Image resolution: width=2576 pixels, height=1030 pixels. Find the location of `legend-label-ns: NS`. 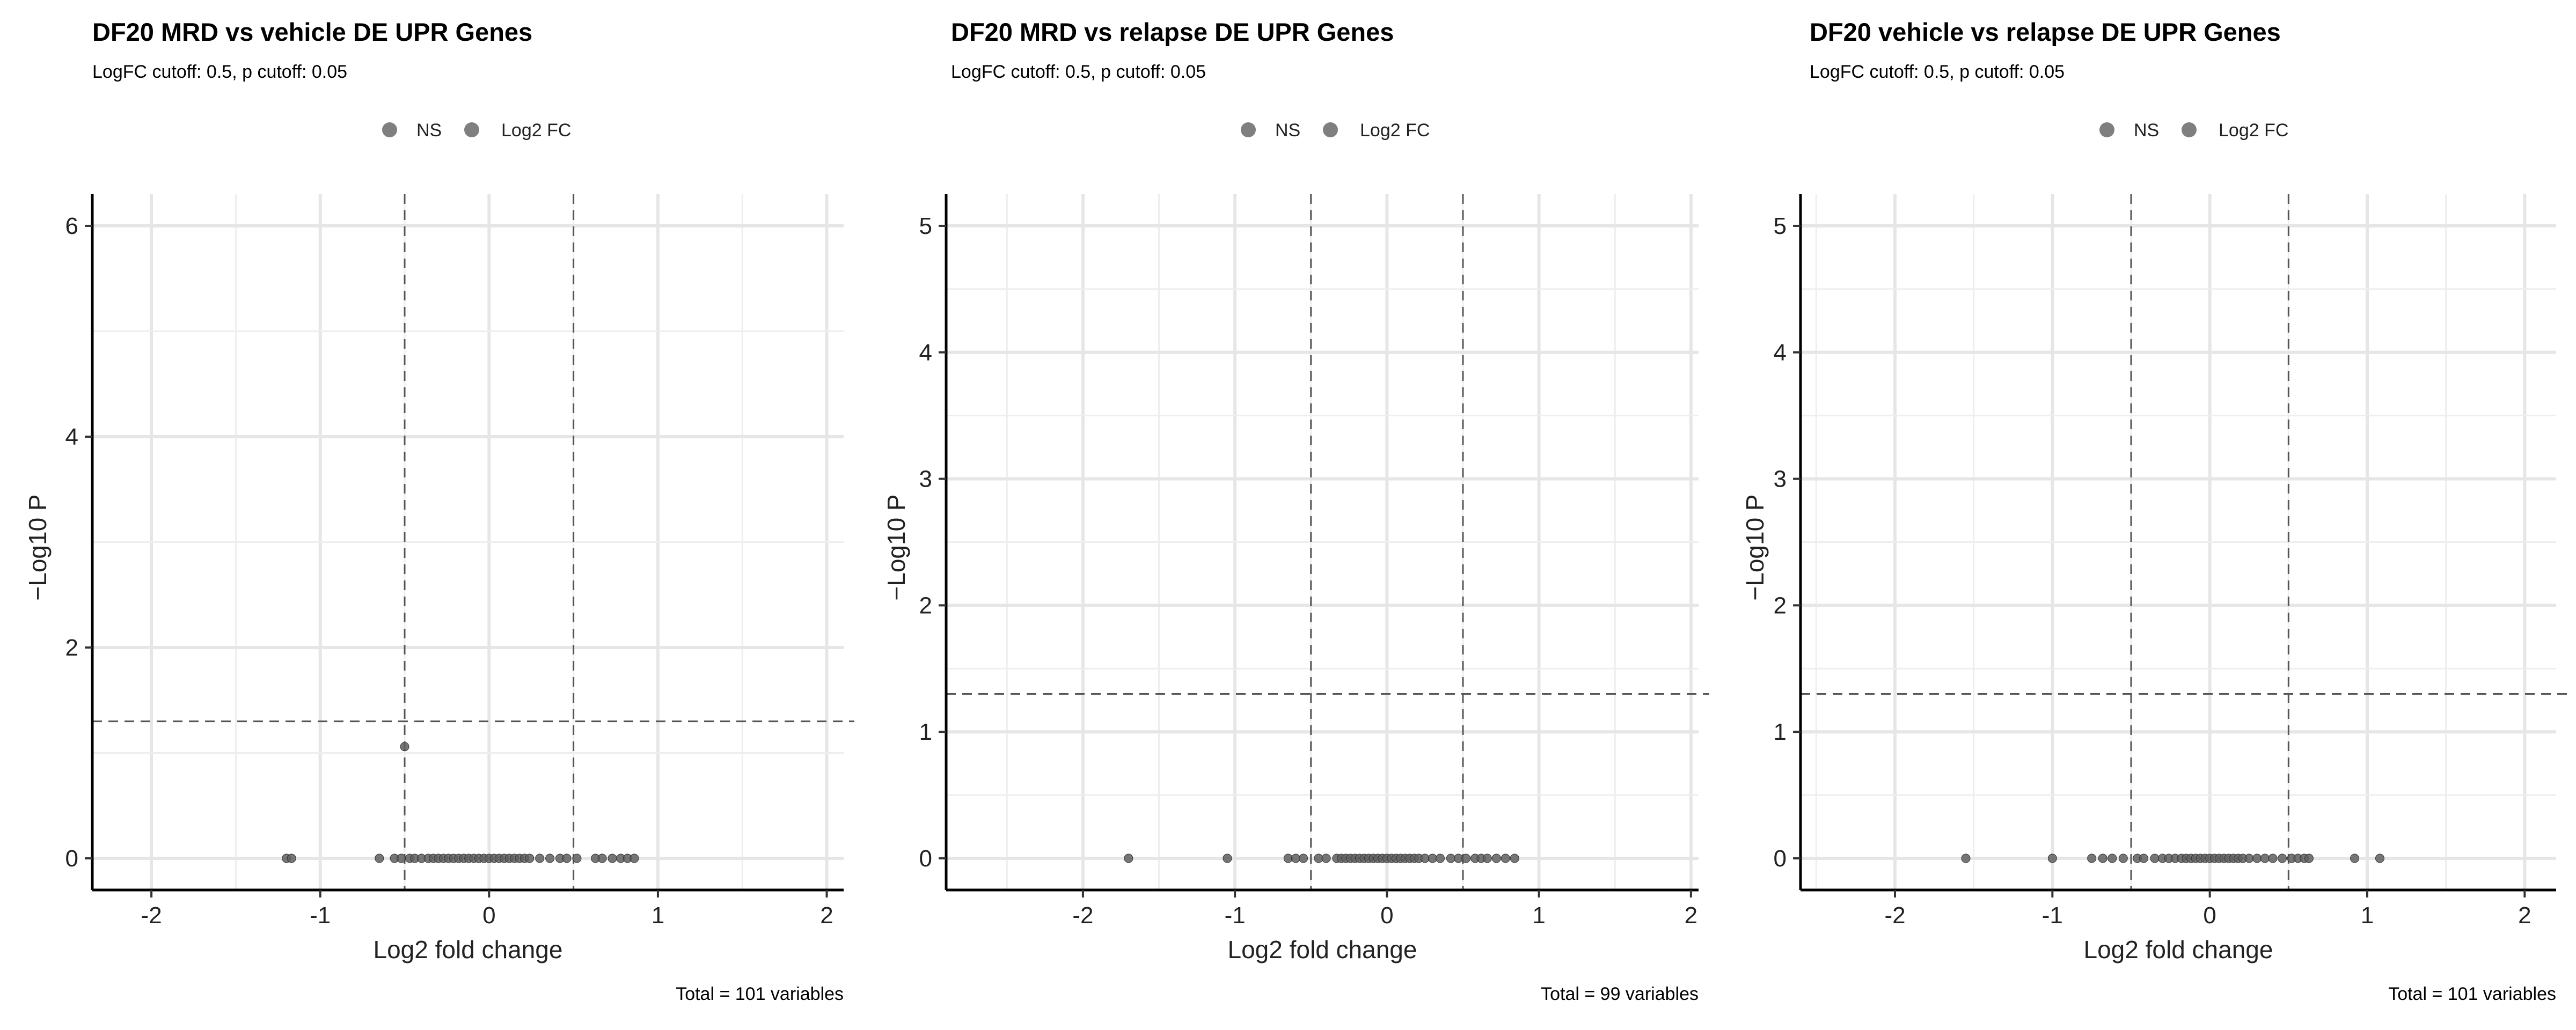

legend-label-ns: NS is located at coordinates (2146, 131).